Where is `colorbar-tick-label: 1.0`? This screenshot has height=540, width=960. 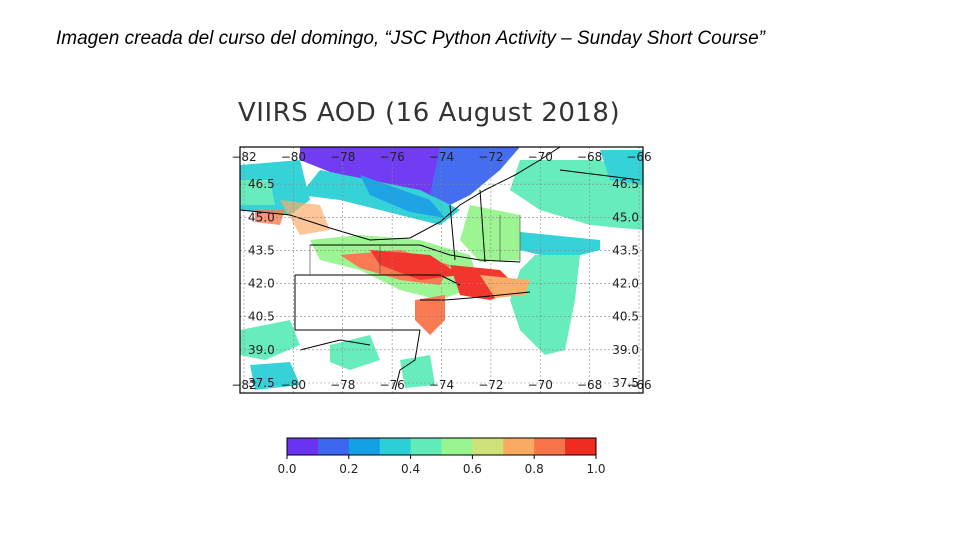
colorbar-tick-label: 1.0 is located at coordinates (595, 469).